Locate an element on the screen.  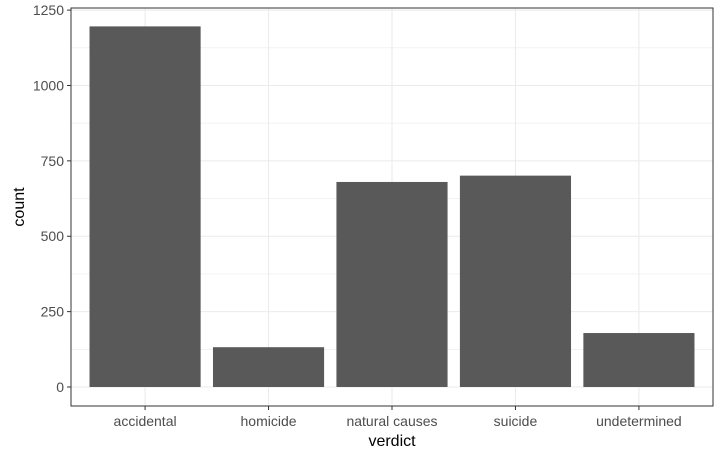
y-tick-label: 0 is located at coordinates (60, 387).